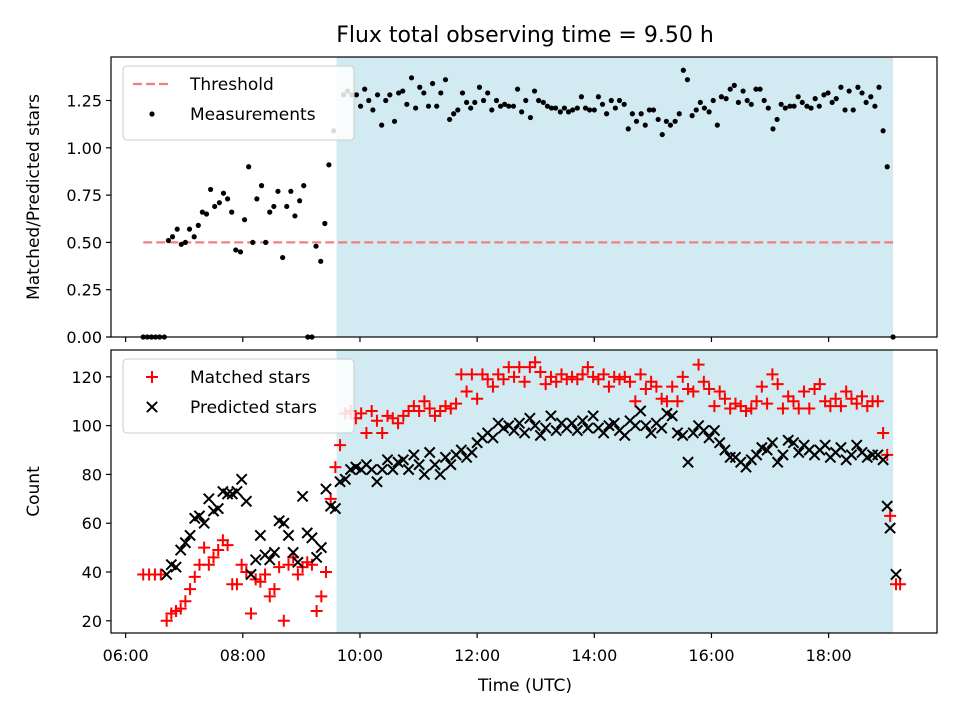 The height and width of the screenshot is (720, 960). What do you see at coordinates (86, 377) in the screenshot?
I see `y-tick-label: 120` at bounding box center [86, 377].